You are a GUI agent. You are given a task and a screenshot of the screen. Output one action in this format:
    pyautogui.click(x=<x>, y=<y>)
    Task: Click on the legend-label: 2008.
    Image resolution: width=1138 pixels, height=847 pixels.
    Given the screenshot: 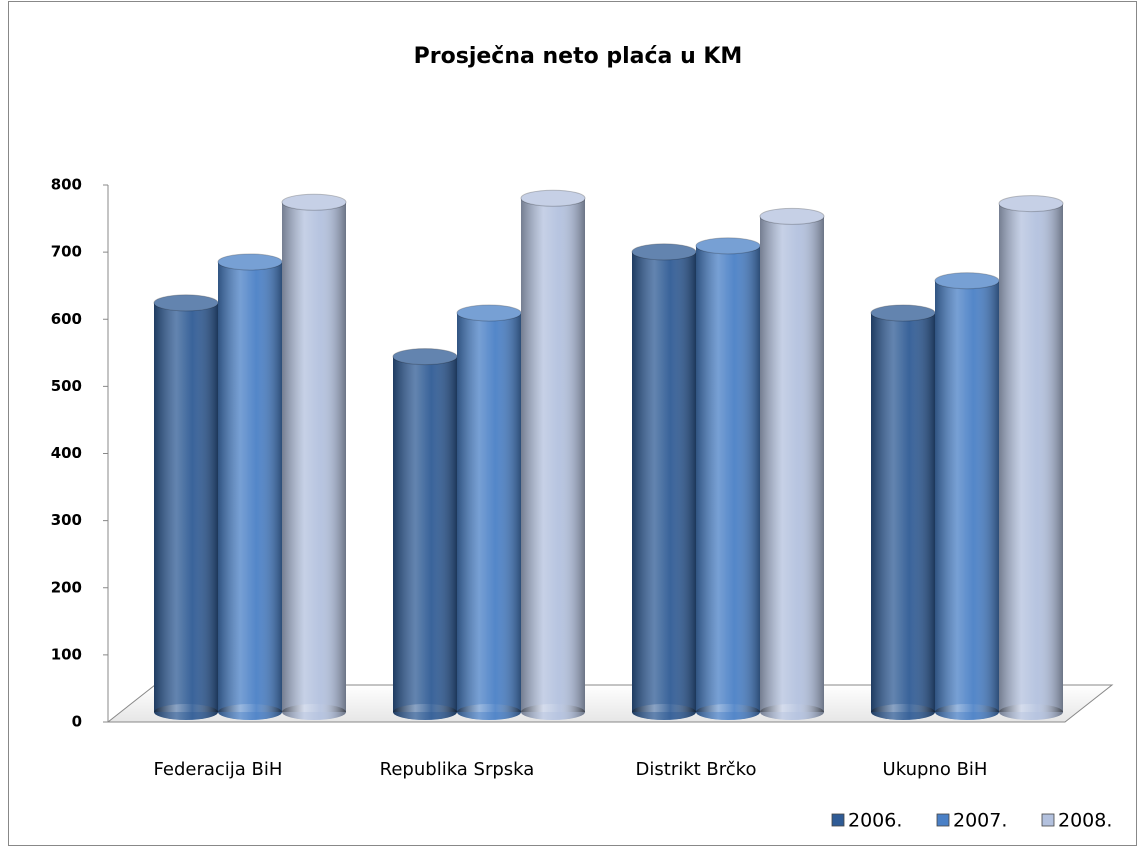 What is the action you would take?
    pyautogui.click(x=1085, y=821)
    